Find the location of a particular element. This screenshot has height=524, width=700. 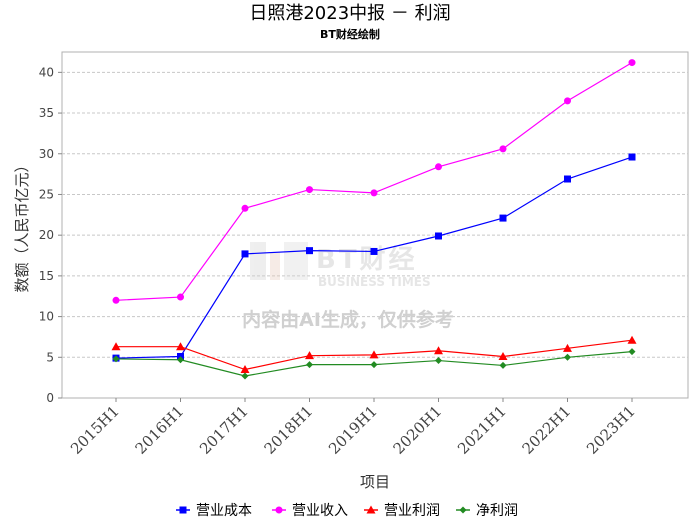

x-tick-label: 2016H1 is located at coordinates (160, 430).